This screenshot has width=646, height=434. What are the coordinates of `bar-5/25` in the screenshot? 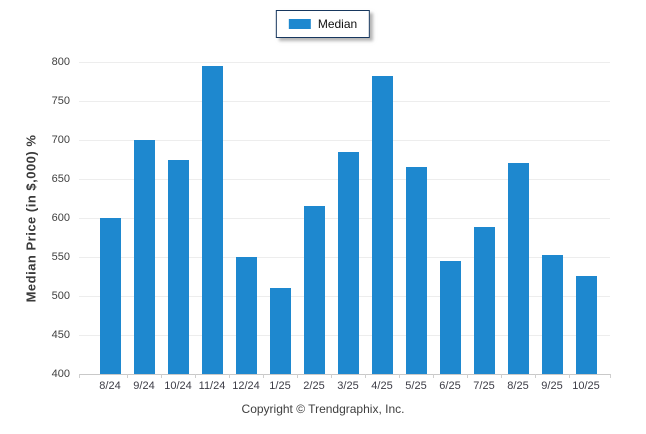 It's located at (416, 270).